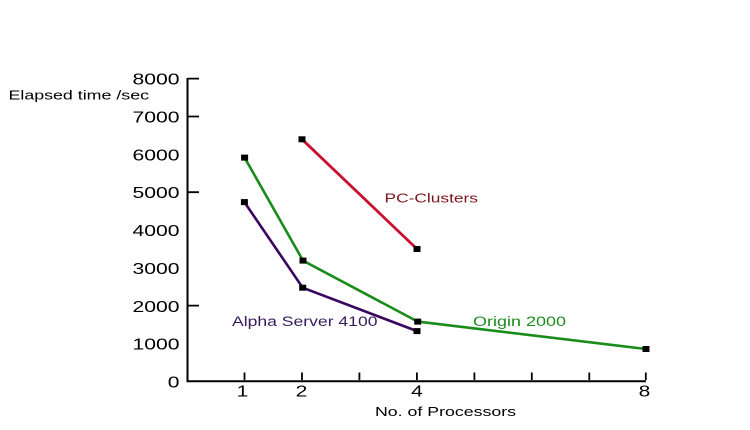 This screenshot has height=430, width=750. What do you see at coordinates (79, 95) in the screenshot?
I see `svg-text: Elapsed time /sec` at bounding box center [79, 95].